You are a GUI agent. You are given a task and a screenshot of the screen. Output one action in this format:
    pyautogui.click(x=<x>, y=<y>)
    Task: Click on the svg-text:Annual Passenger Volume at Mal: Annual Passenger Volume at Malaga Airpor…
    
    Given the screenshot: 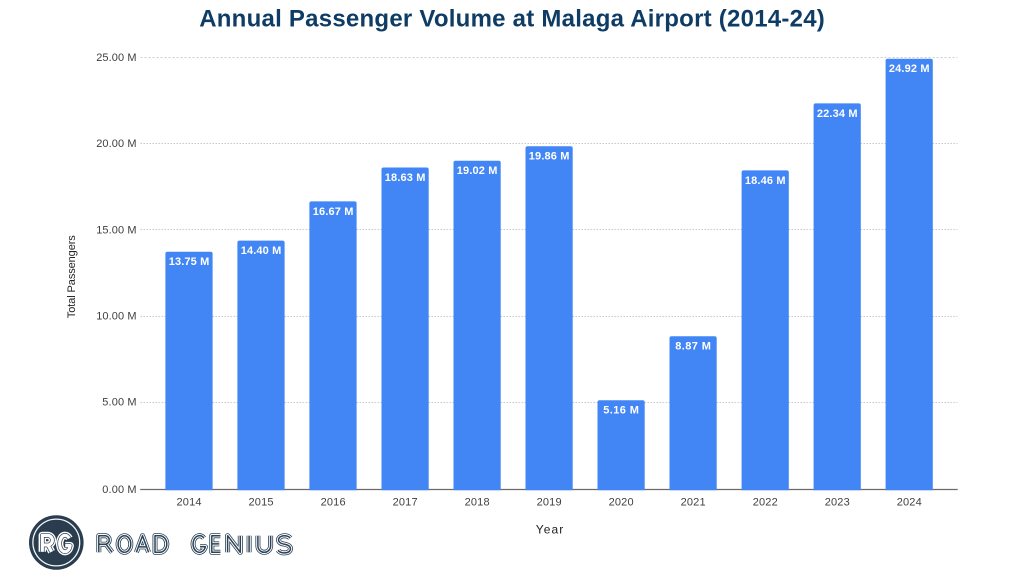 What is the action you would take?
    pyautogui.click(x=512, y=18)
    